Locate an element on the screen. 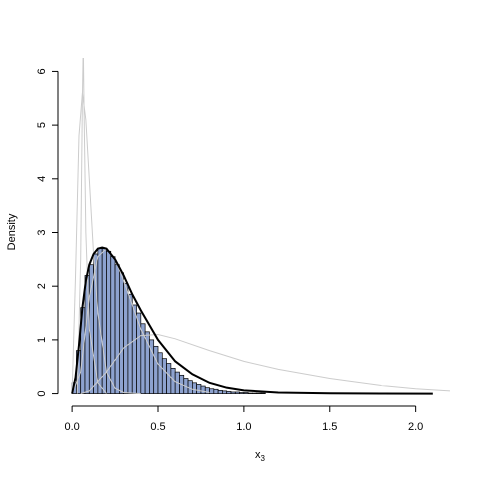 The image size is (480, 485). y-tick-label: 6 is located at coordinates (42, 71).